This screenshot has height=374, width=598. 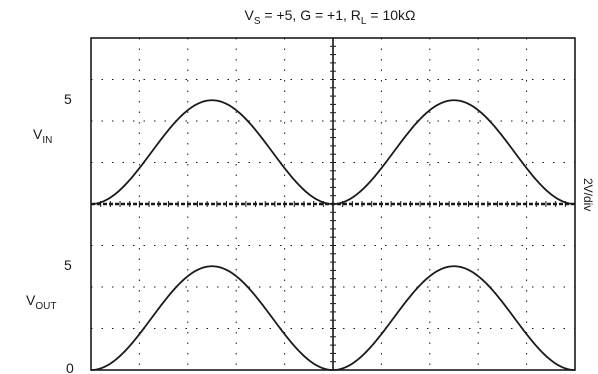 I want to click on title-part: = 10kΩ, so click(x=390, y=15).